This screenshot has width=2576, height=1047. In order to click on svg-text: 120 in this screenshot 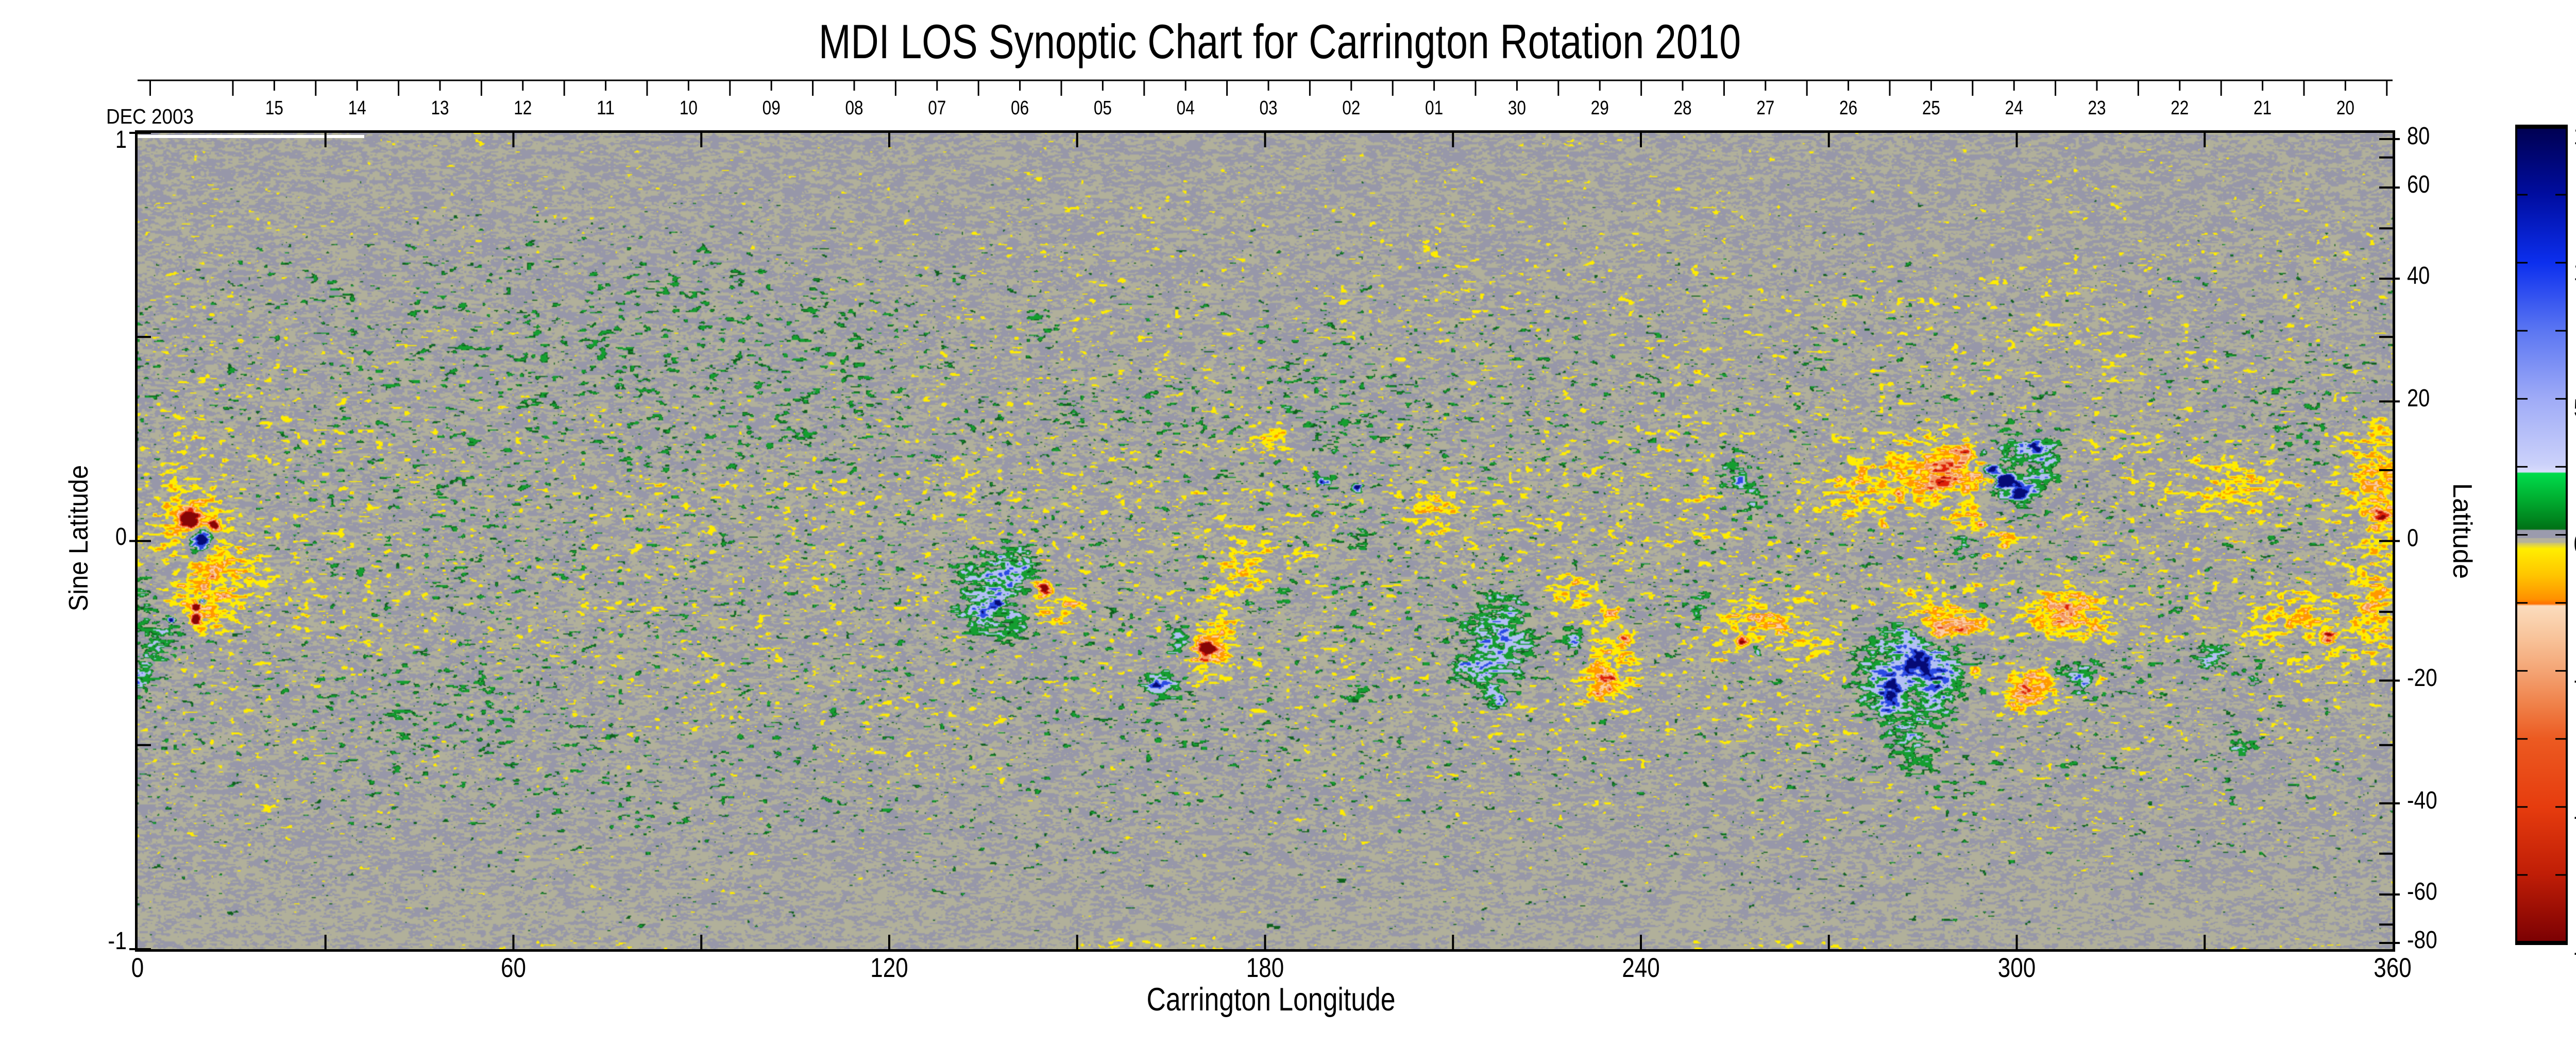, I will do `click(889, 968)`.